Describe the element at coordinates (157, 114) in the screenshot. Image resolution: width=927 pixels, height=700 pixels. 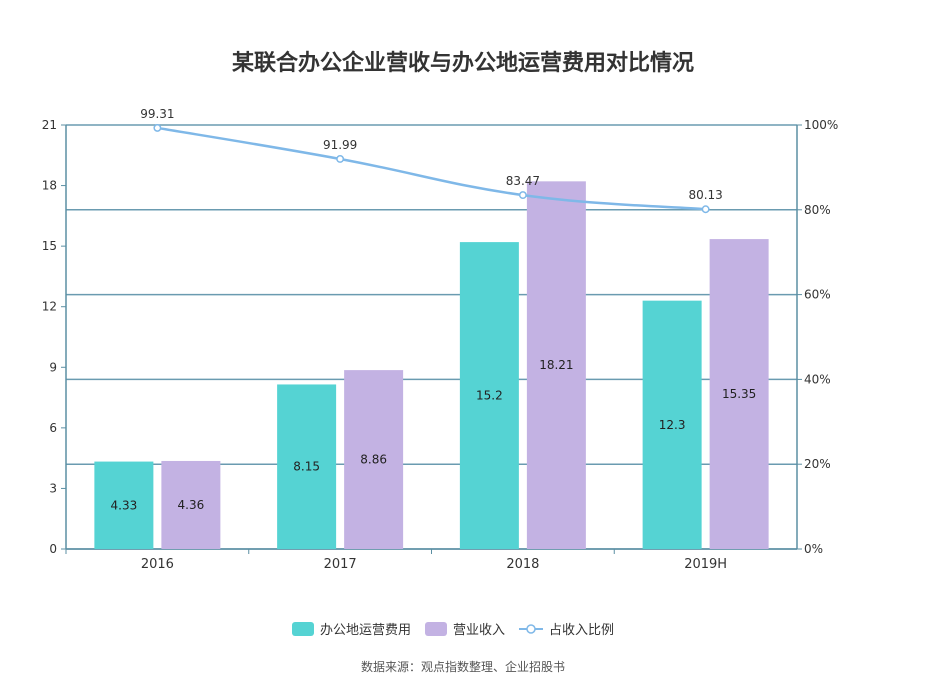
I see `line-value-label: 99.31` at that location.